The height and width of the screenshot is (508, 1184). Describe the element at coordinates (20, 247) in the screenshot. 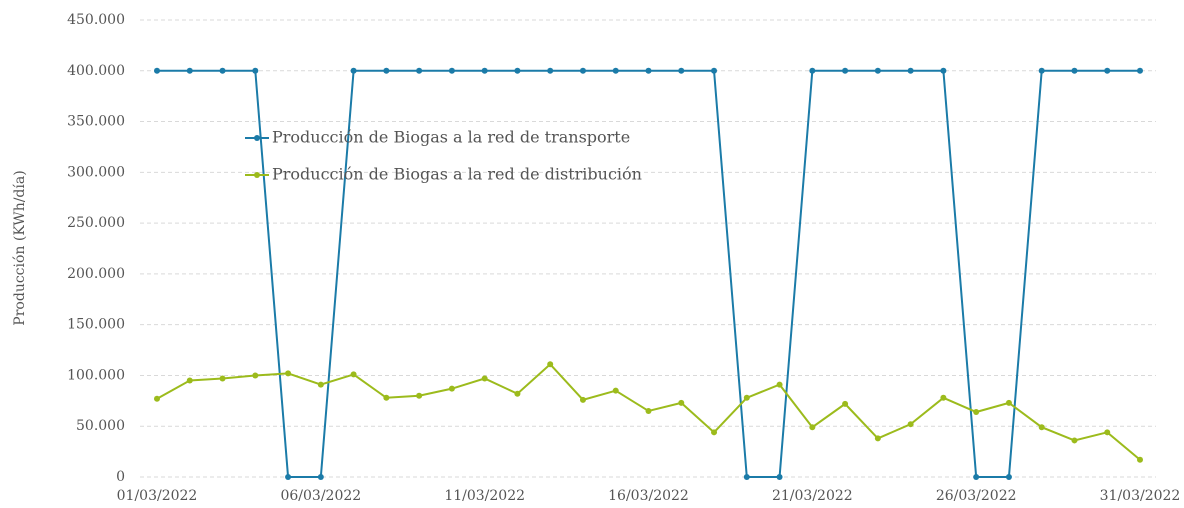

I see `y-axis-label: Producción (KWh/día)` at that location.